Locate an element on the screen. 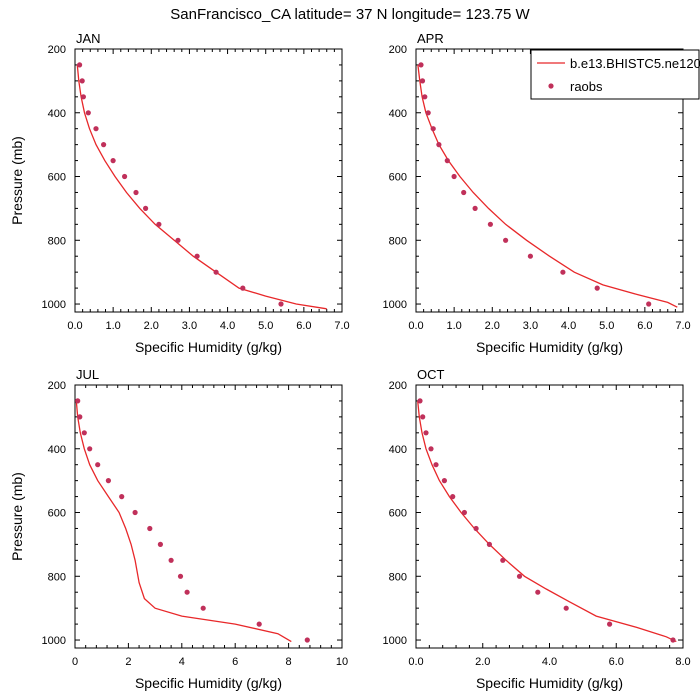  x-tick-label: 8.0 is located at coordinates (682, 662).